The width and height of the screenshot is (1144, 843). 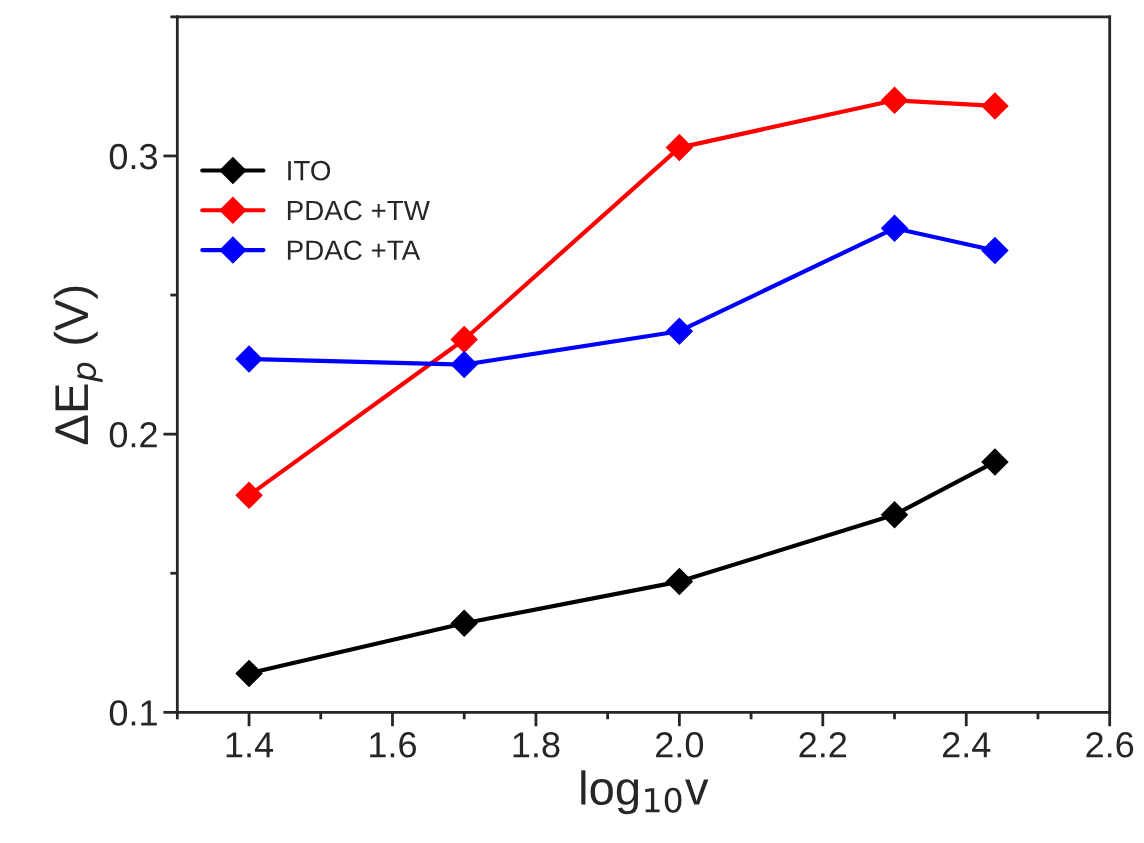 What do you see at coordinates (133, 156) in the screenshot?
I see `y-tick-label: 0.3` at bounding box center [133, 156].